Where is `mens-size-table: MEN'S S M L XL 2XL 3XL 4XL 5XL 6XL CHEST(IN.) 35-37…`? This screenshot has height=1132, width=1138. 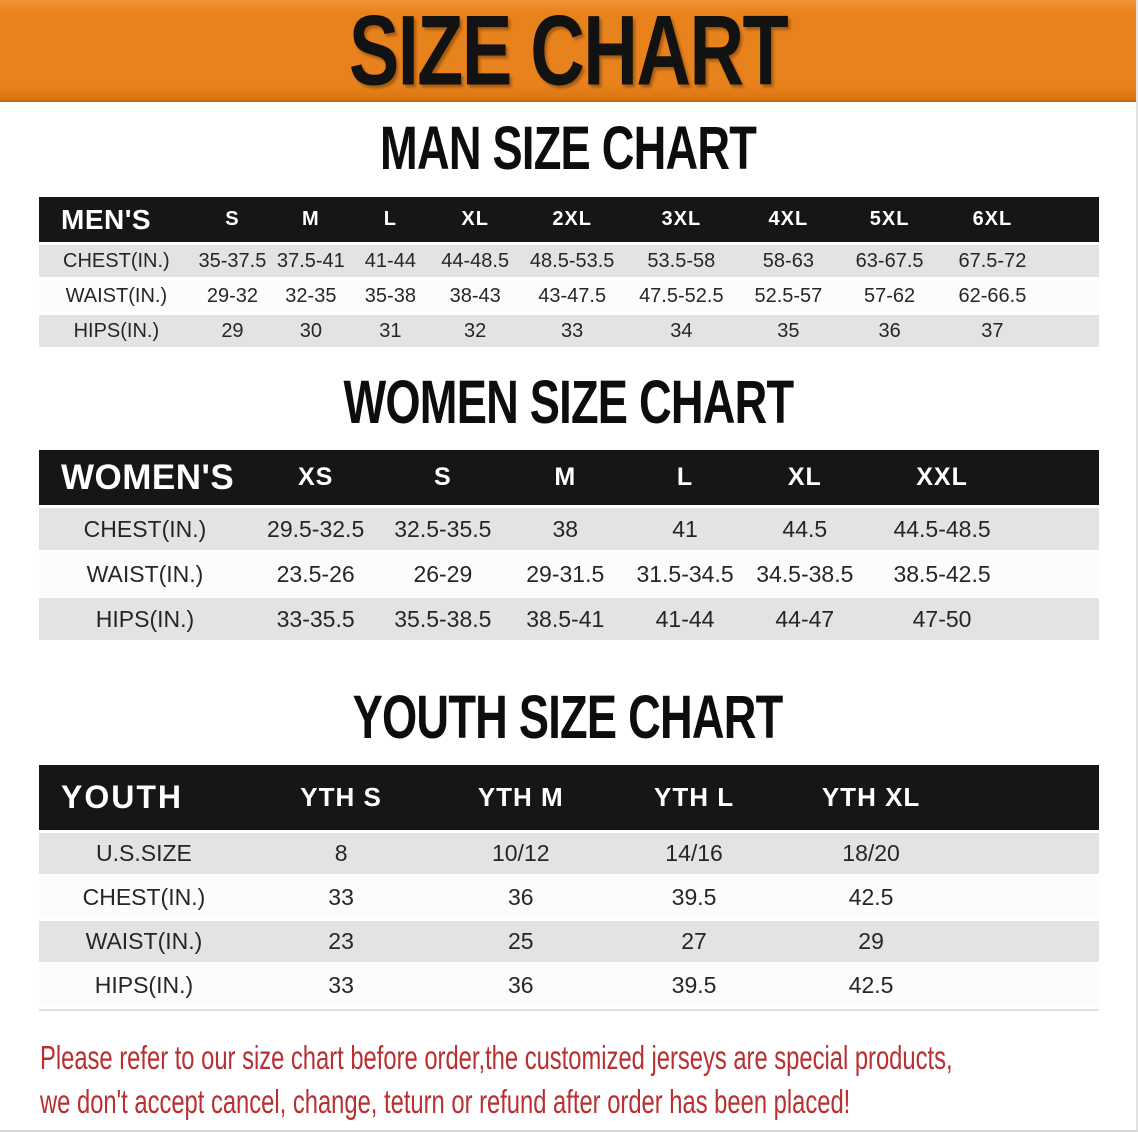
mens-size-table: MEN'S S M L XL 2XL 3XL 4XL 5XL 6XL CHEST(IN.) 35-37… is located at coordinates (569, 272).